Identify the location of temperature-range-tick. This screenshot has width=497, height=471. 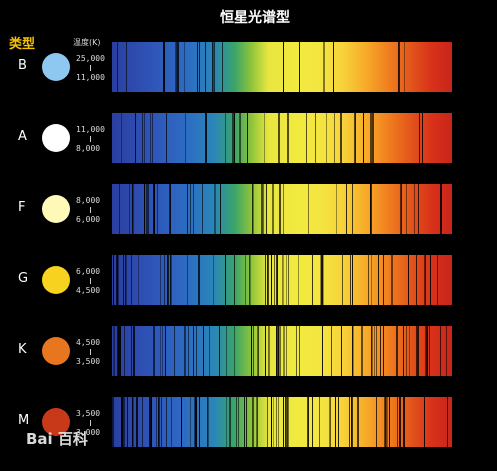
(90, 68).